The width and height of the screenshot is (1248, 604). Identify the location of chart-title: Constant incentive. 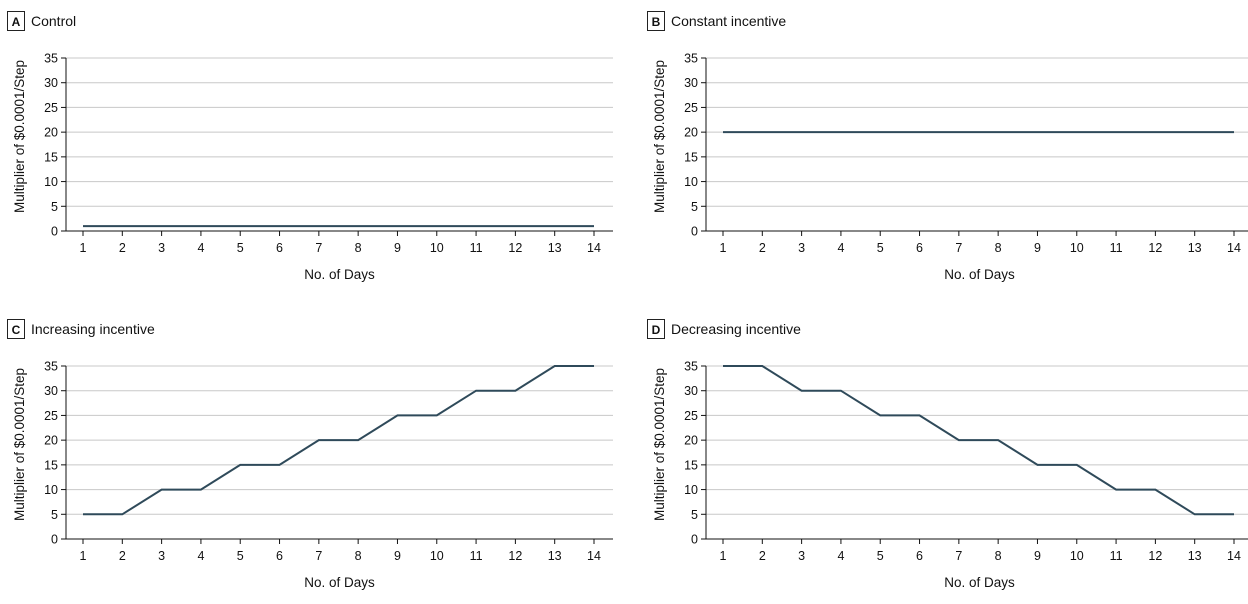
(728, 21).